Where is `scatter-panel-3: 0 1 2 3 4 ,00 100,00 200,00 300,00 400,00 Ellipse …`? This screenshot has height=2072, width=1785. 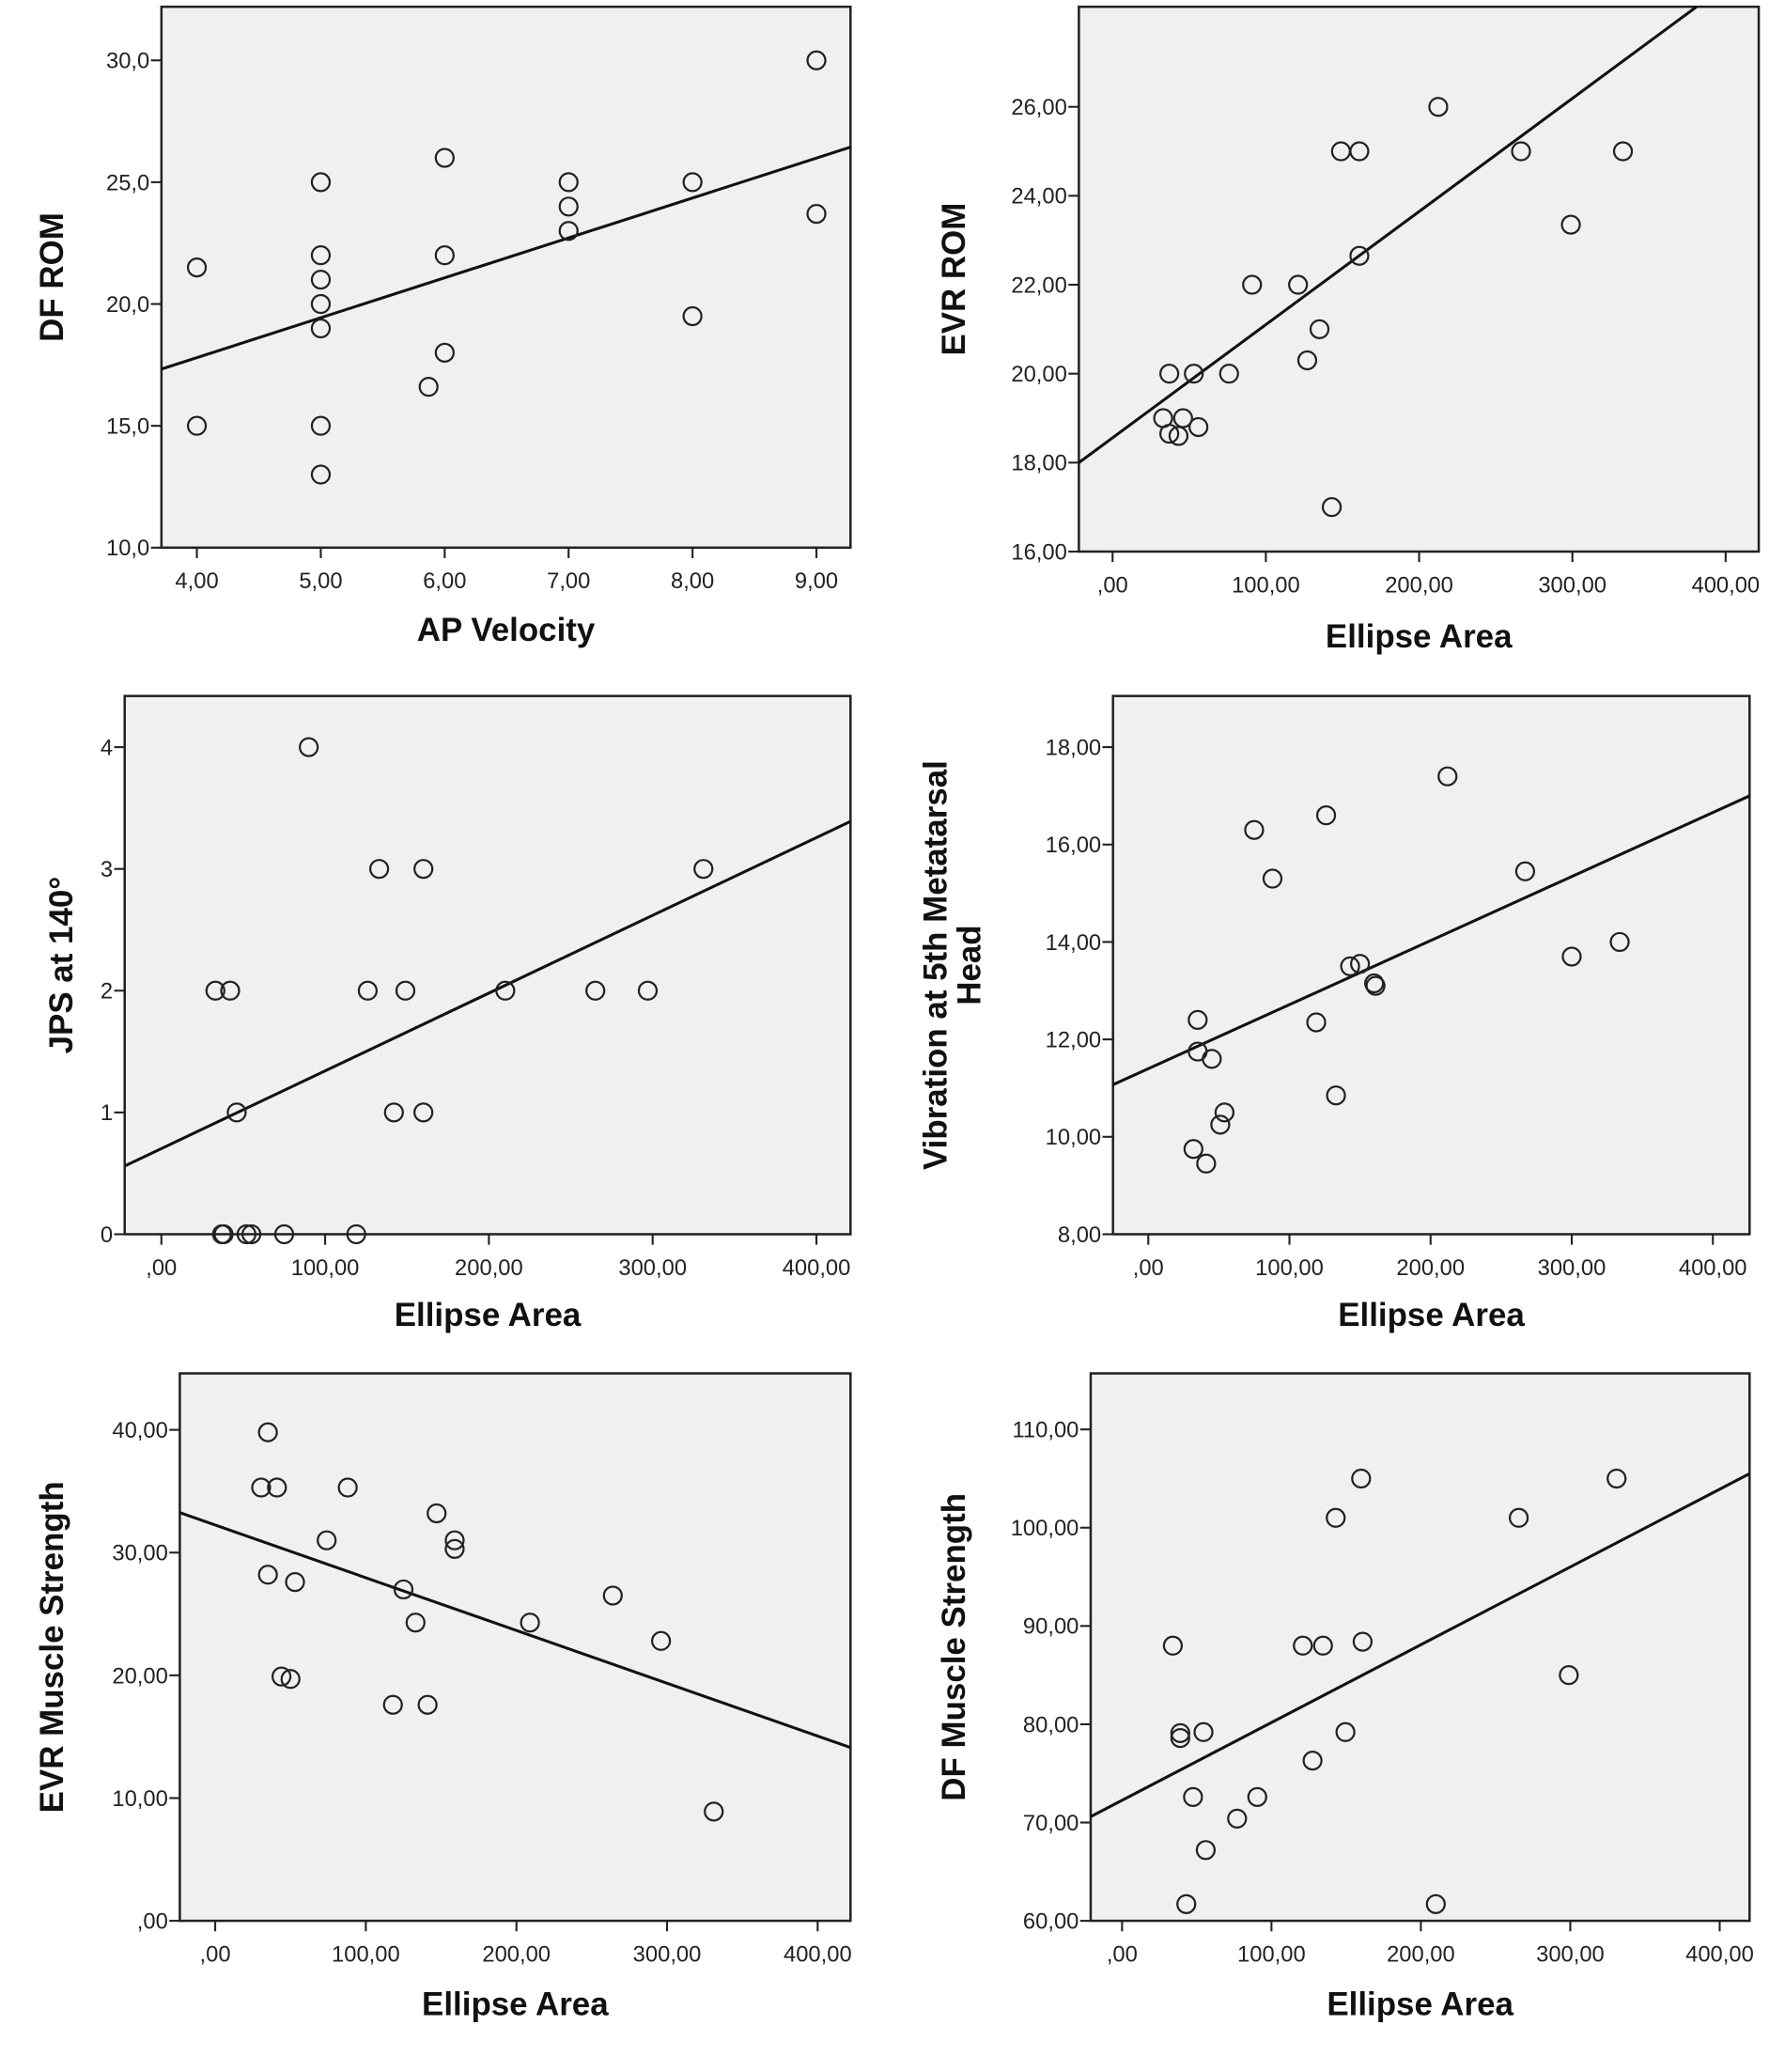
scatter-panel-3: 0 1 2 3 4 ,00 100,00 200,00 300,00 400,00 Ellipse … is located at coordinates (447, 1014).